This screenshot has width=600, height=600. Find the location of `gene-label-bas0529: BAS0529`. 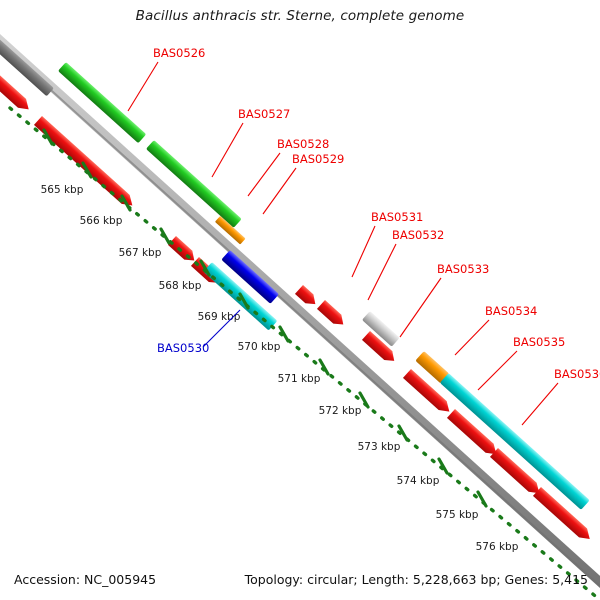

gene-label-bas0529: BAS0529 is located at coordinates (318, 159).